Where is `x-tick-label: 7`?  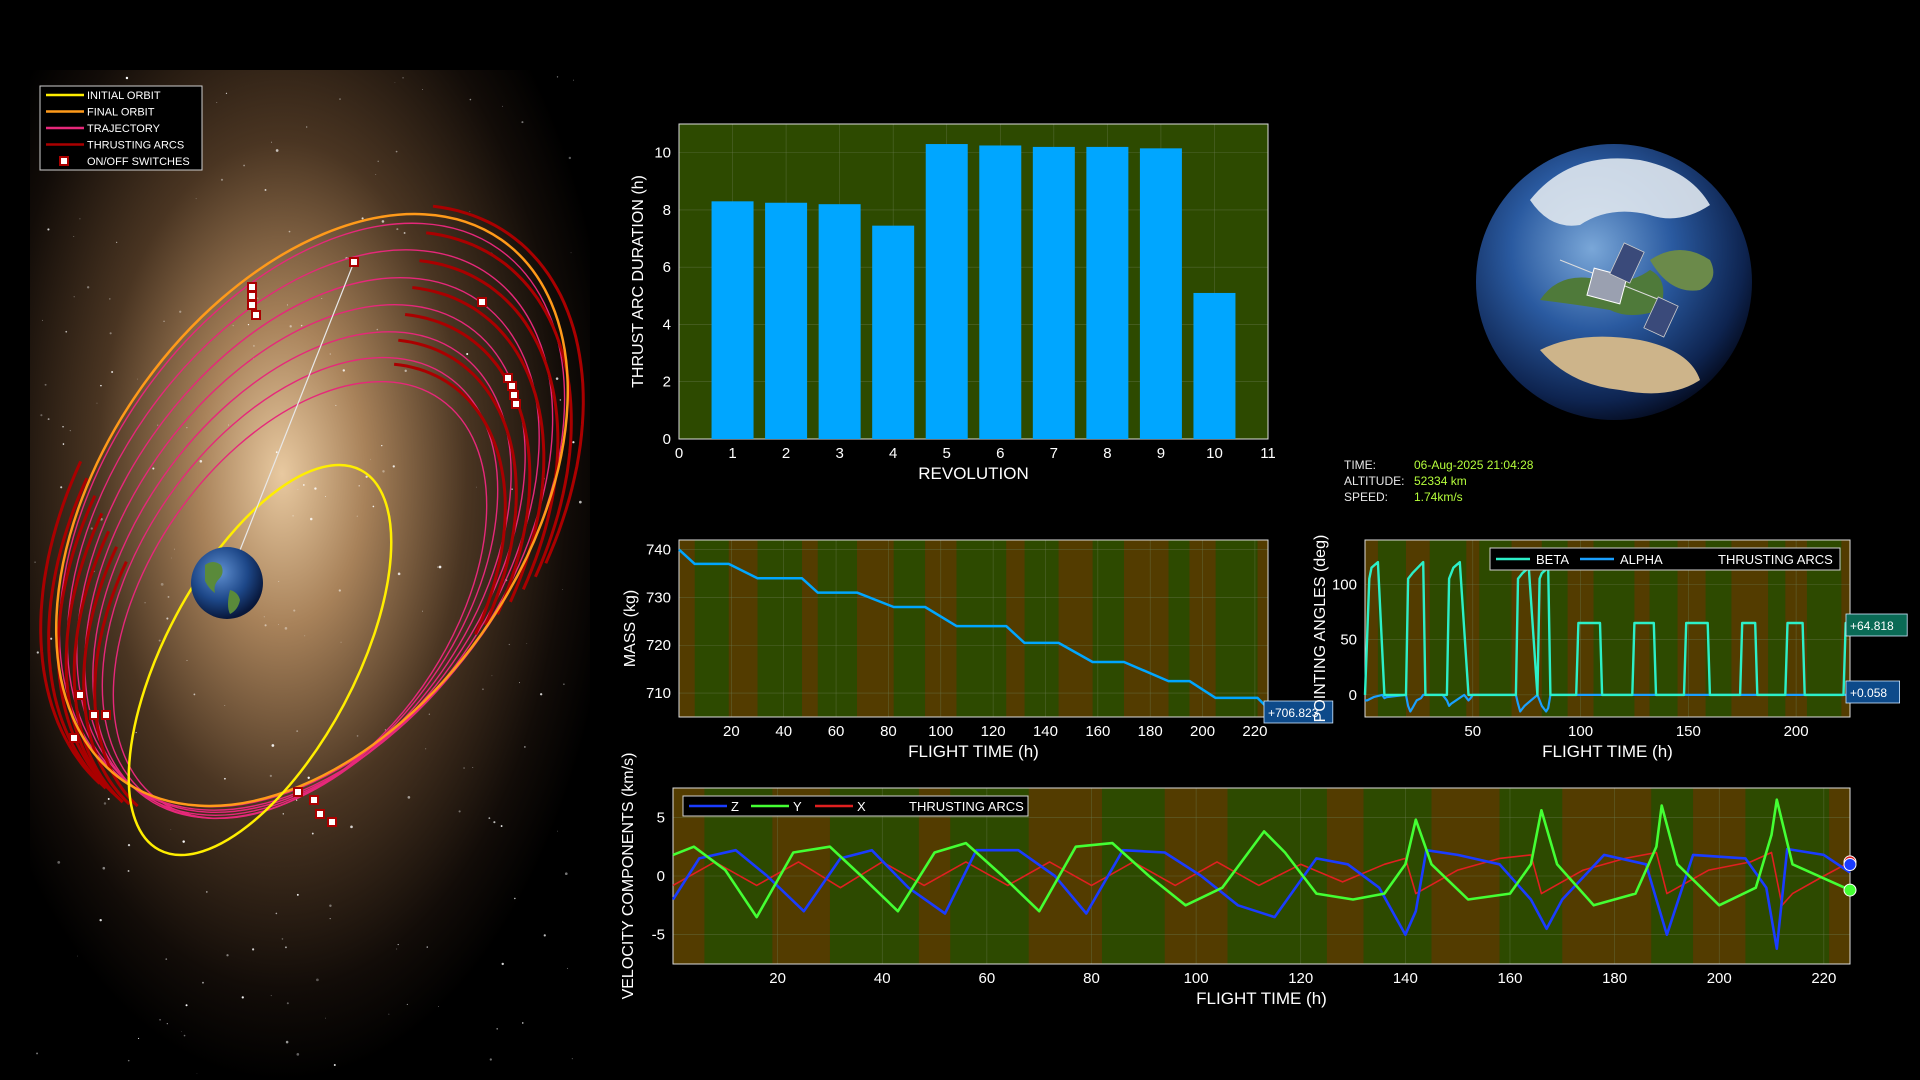
x-tick-label: 7 is located at coordinates (1054, 453).